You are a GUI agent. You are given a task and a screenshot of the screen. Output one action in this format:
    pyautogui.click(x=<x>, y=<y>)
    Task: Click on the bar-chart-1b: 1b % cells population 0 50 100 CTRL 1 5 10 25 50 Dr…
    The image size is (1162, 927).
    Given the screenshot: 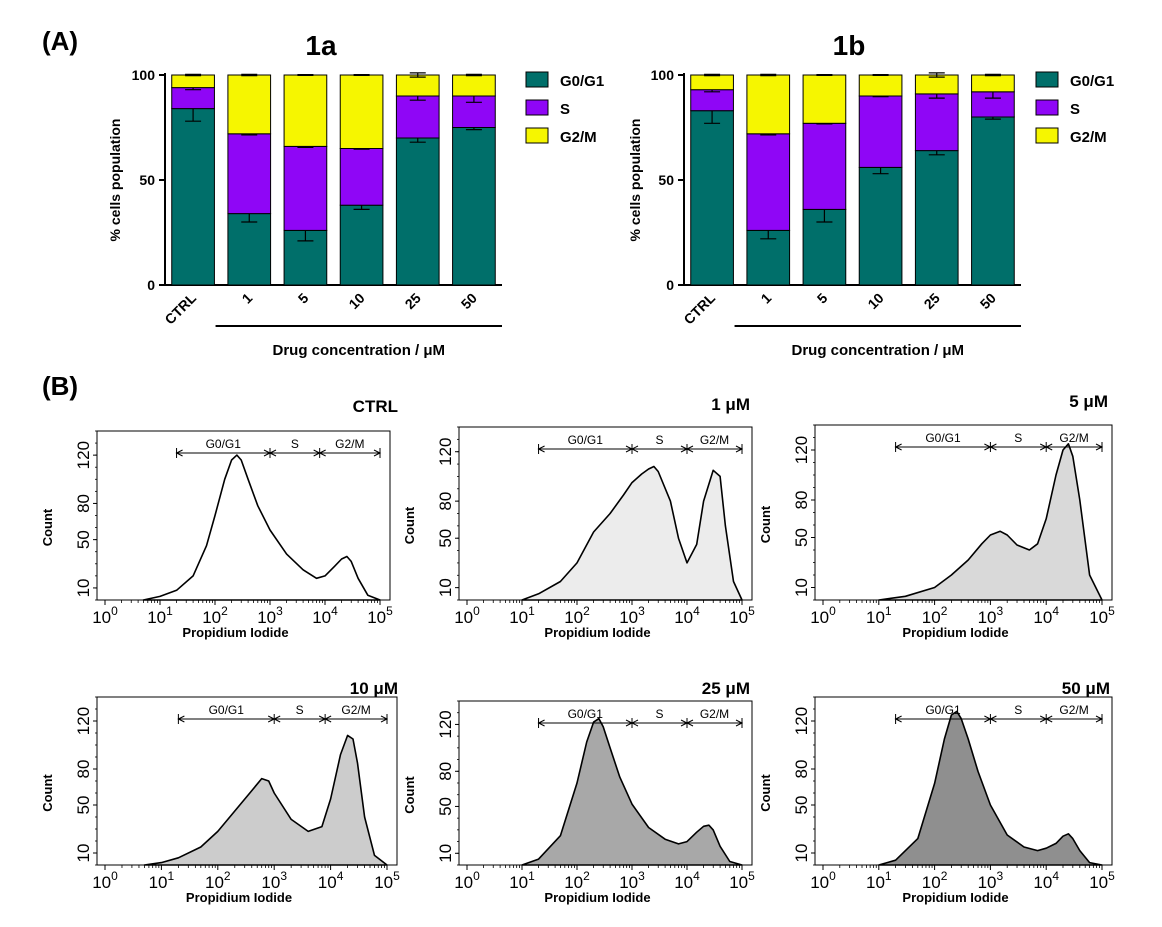 What is the action you would take?
    pyautogui.click(x=870, y=194)
    